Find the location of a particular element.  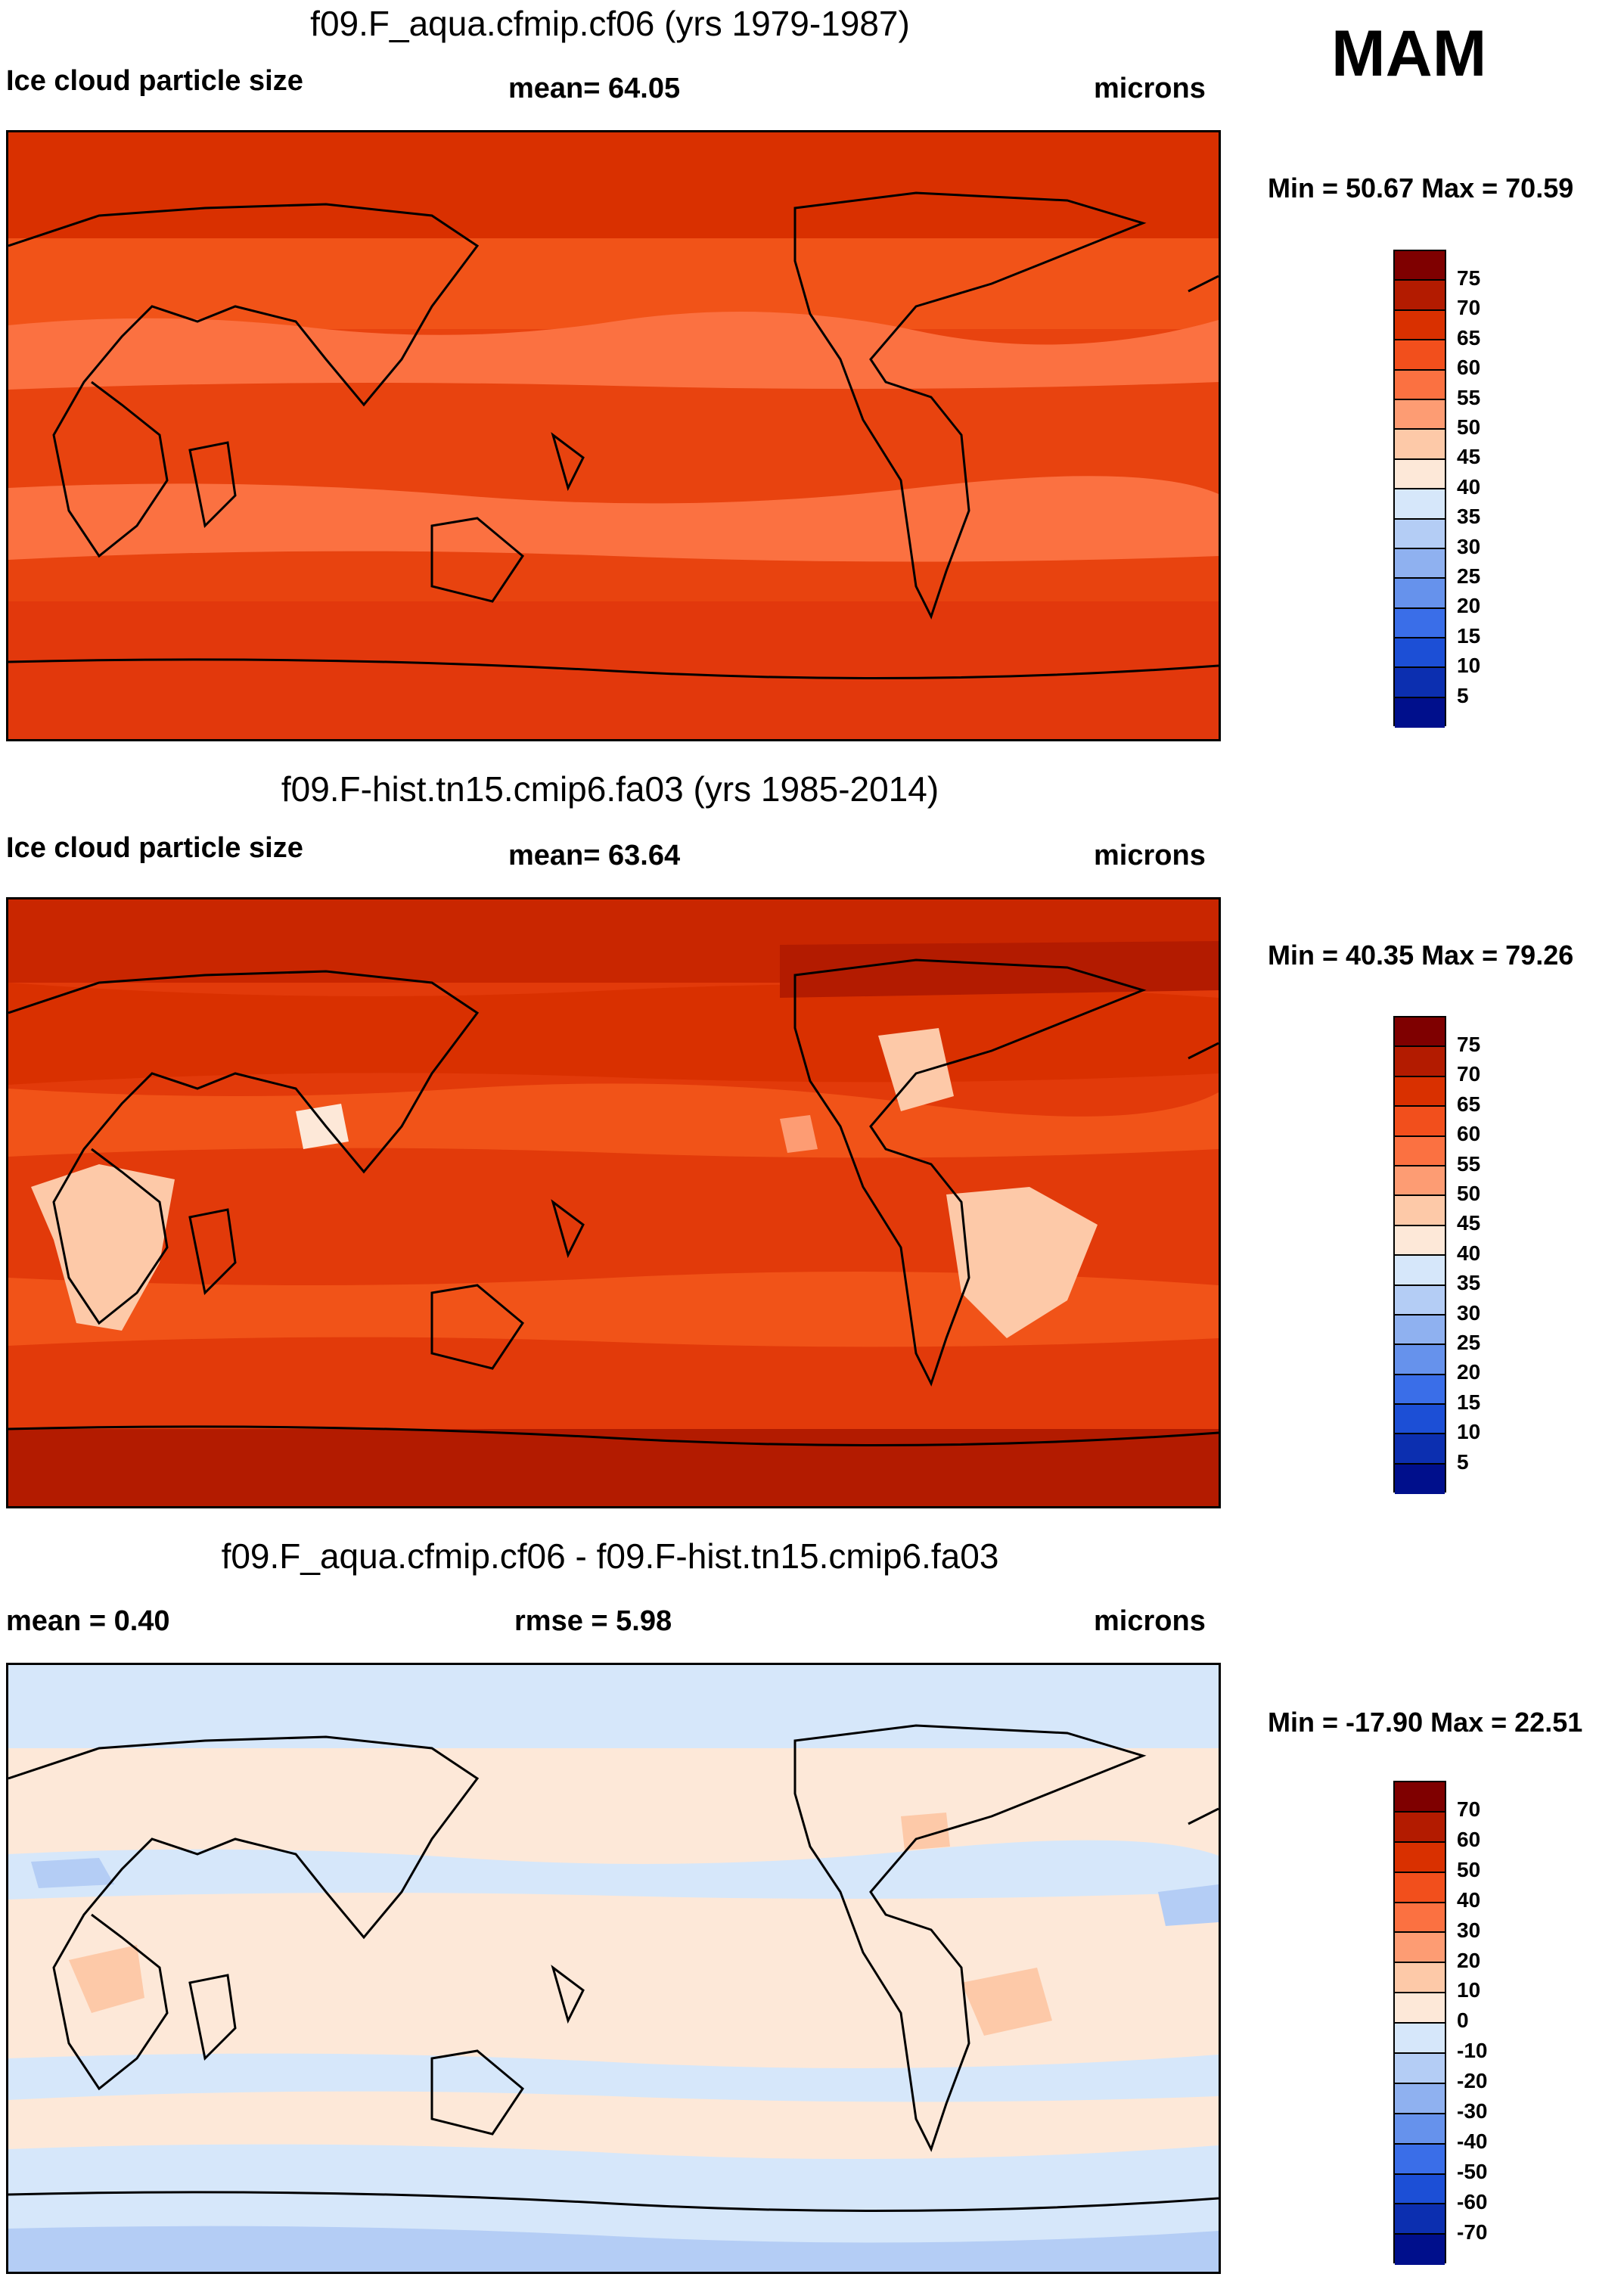

panel2-units-label: microns is located at coordinates (1150, 855).